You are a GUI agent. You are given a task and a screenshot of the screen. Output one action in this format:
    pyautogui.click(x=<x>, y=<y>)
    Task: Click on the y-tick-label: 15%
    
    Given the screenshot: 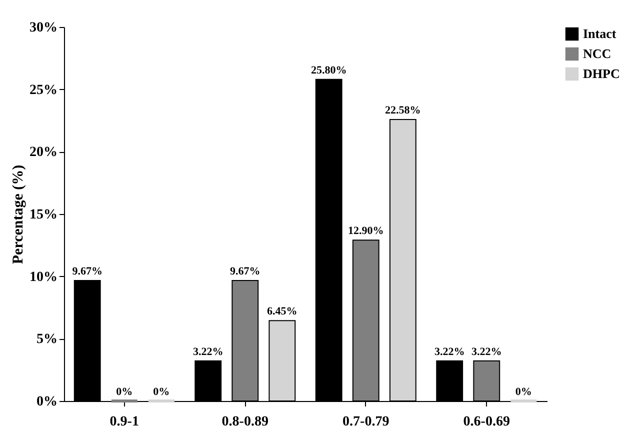 What is the action you would take?
    pyautogui.click(x=44, y=215)
    